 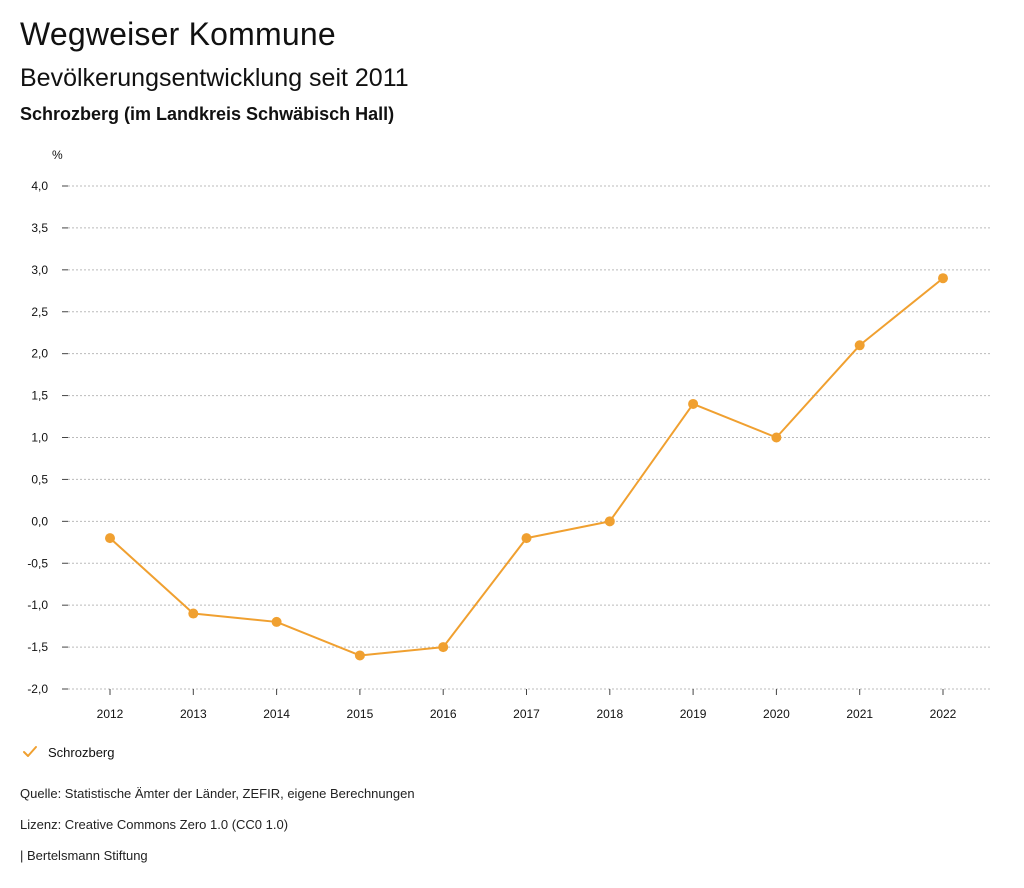 What do you see at coordinates (526, 714) in the screenshot?
I see `x-tick-label: 2017` at bounding box center [526, 714].